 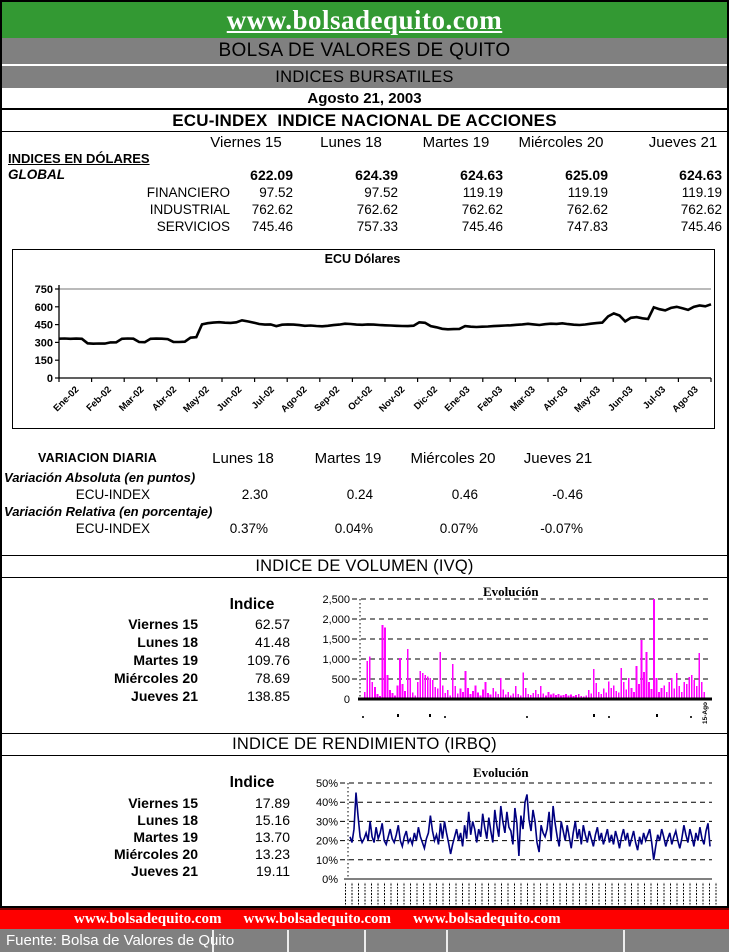 What do you see at coordinates (336, 620) in the screenshot?
I see `svg-text: 2,000` at bounding box center [336, 620].